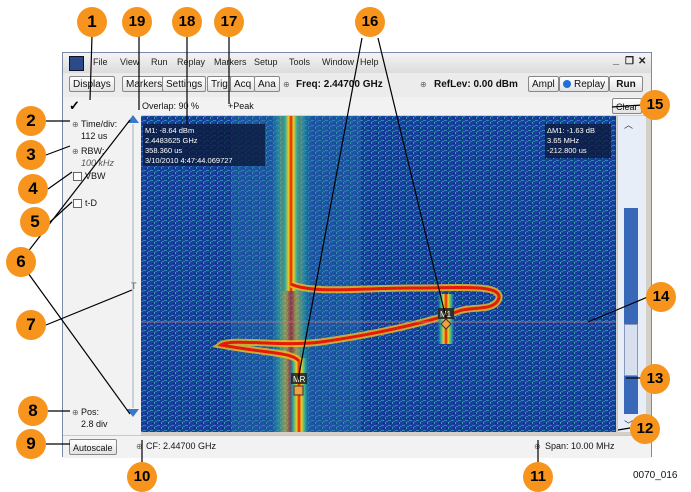 The image size is (691, 492). Describe the element at coordinates (330, 209) in the screenshot. I see `leader-16b` at that location.